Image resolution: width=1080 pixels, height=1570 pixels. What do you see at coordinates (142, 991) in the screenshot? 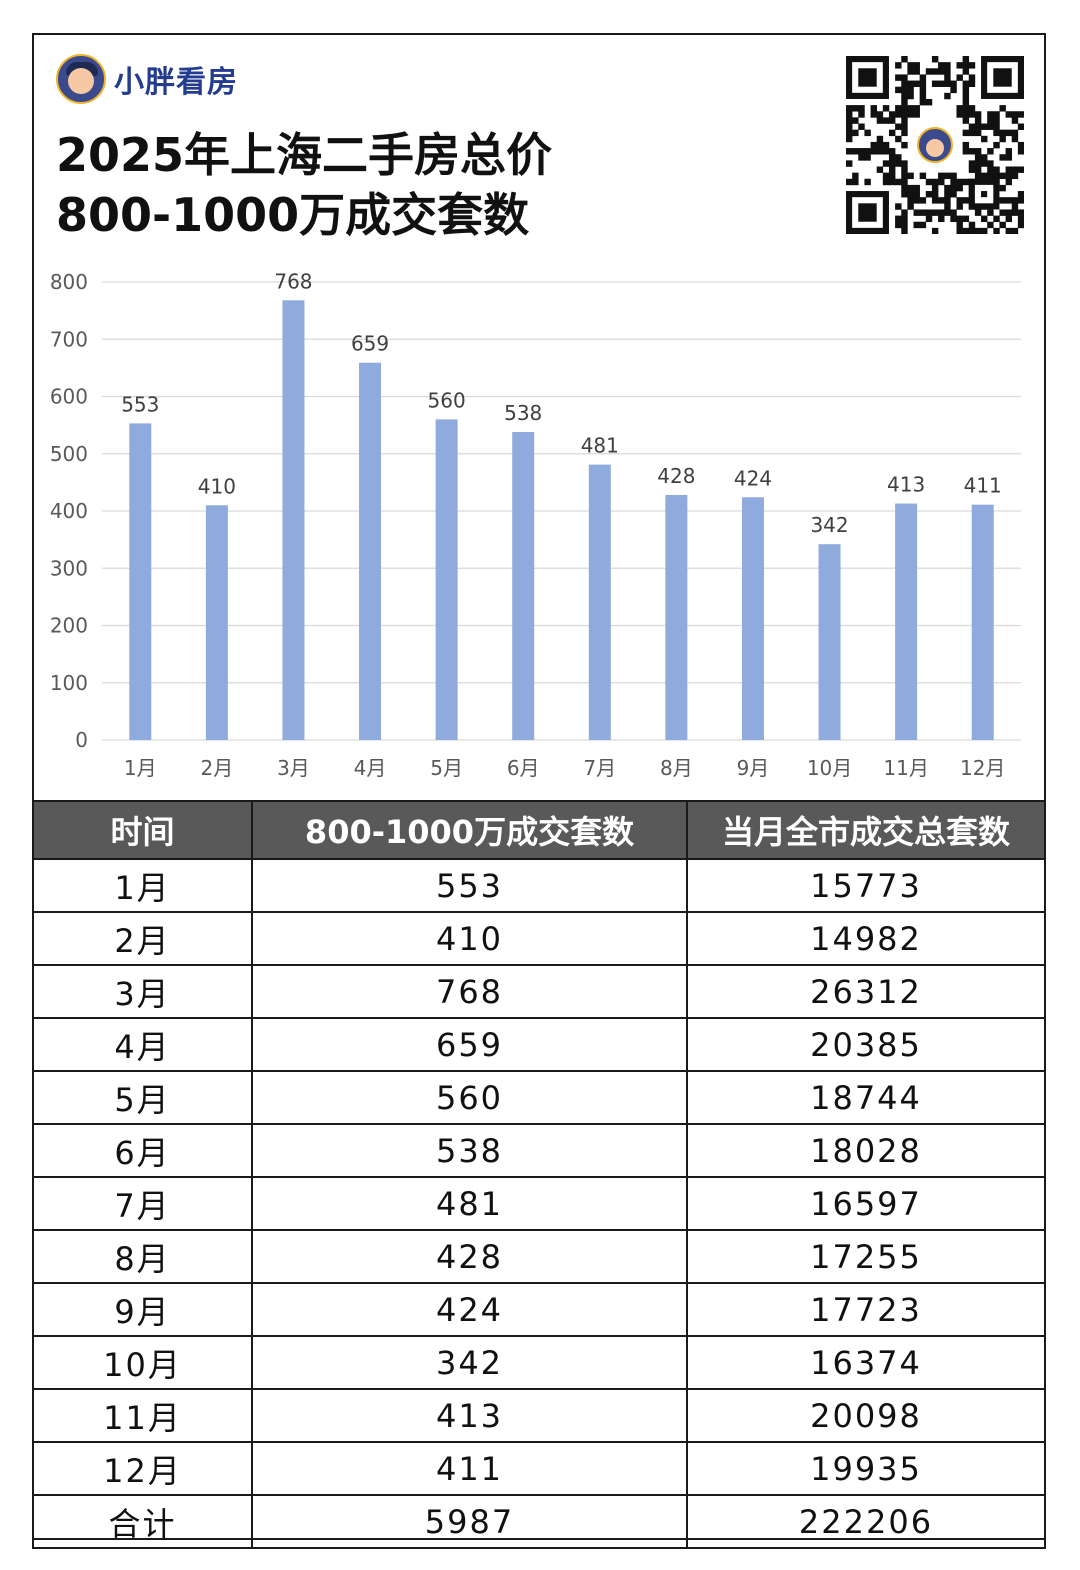
I see `cell-month: 3月` at bounding box center [142, 991].